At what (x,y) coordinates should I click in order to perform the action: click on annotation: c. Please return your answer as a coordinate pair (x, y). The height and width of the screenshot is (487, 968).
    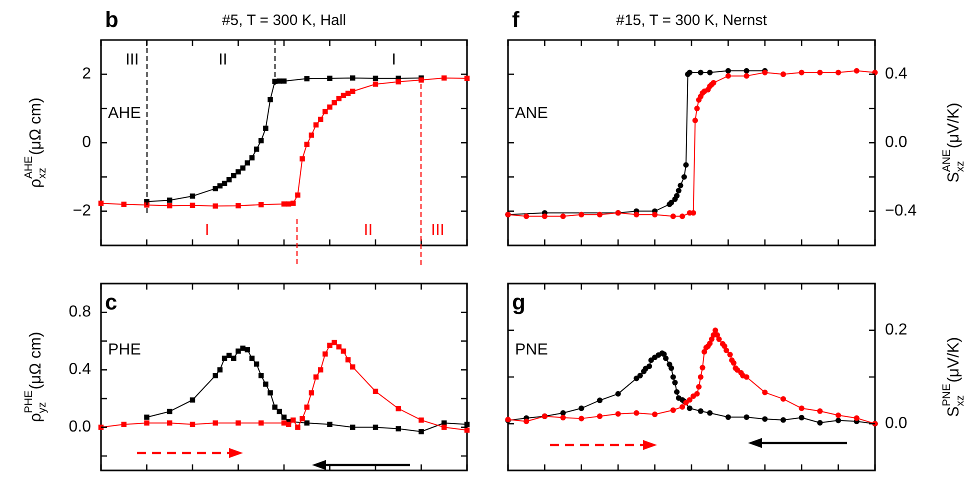
    Looking at the image, I should click on (111, 302).